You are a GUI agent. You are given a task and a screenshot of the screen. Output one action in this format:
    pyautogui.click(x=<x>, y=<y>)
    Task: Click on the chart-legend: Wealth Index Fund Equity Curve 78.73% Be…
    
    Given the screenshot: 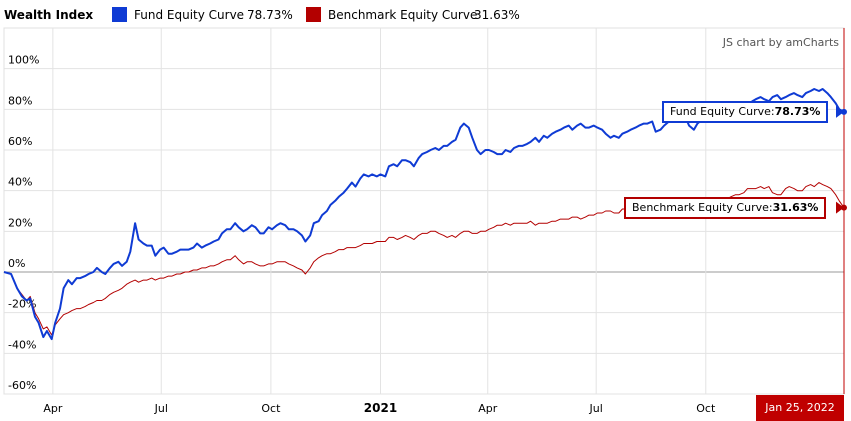 What is the action you would take?
    pyautogui.click(x=425, y=15)
    